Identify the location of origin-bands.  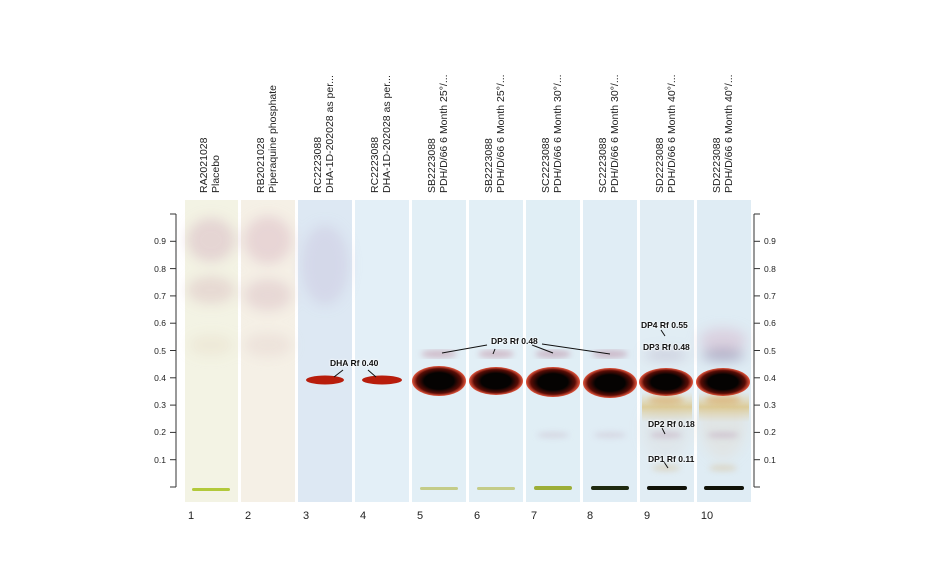
(468, 488).